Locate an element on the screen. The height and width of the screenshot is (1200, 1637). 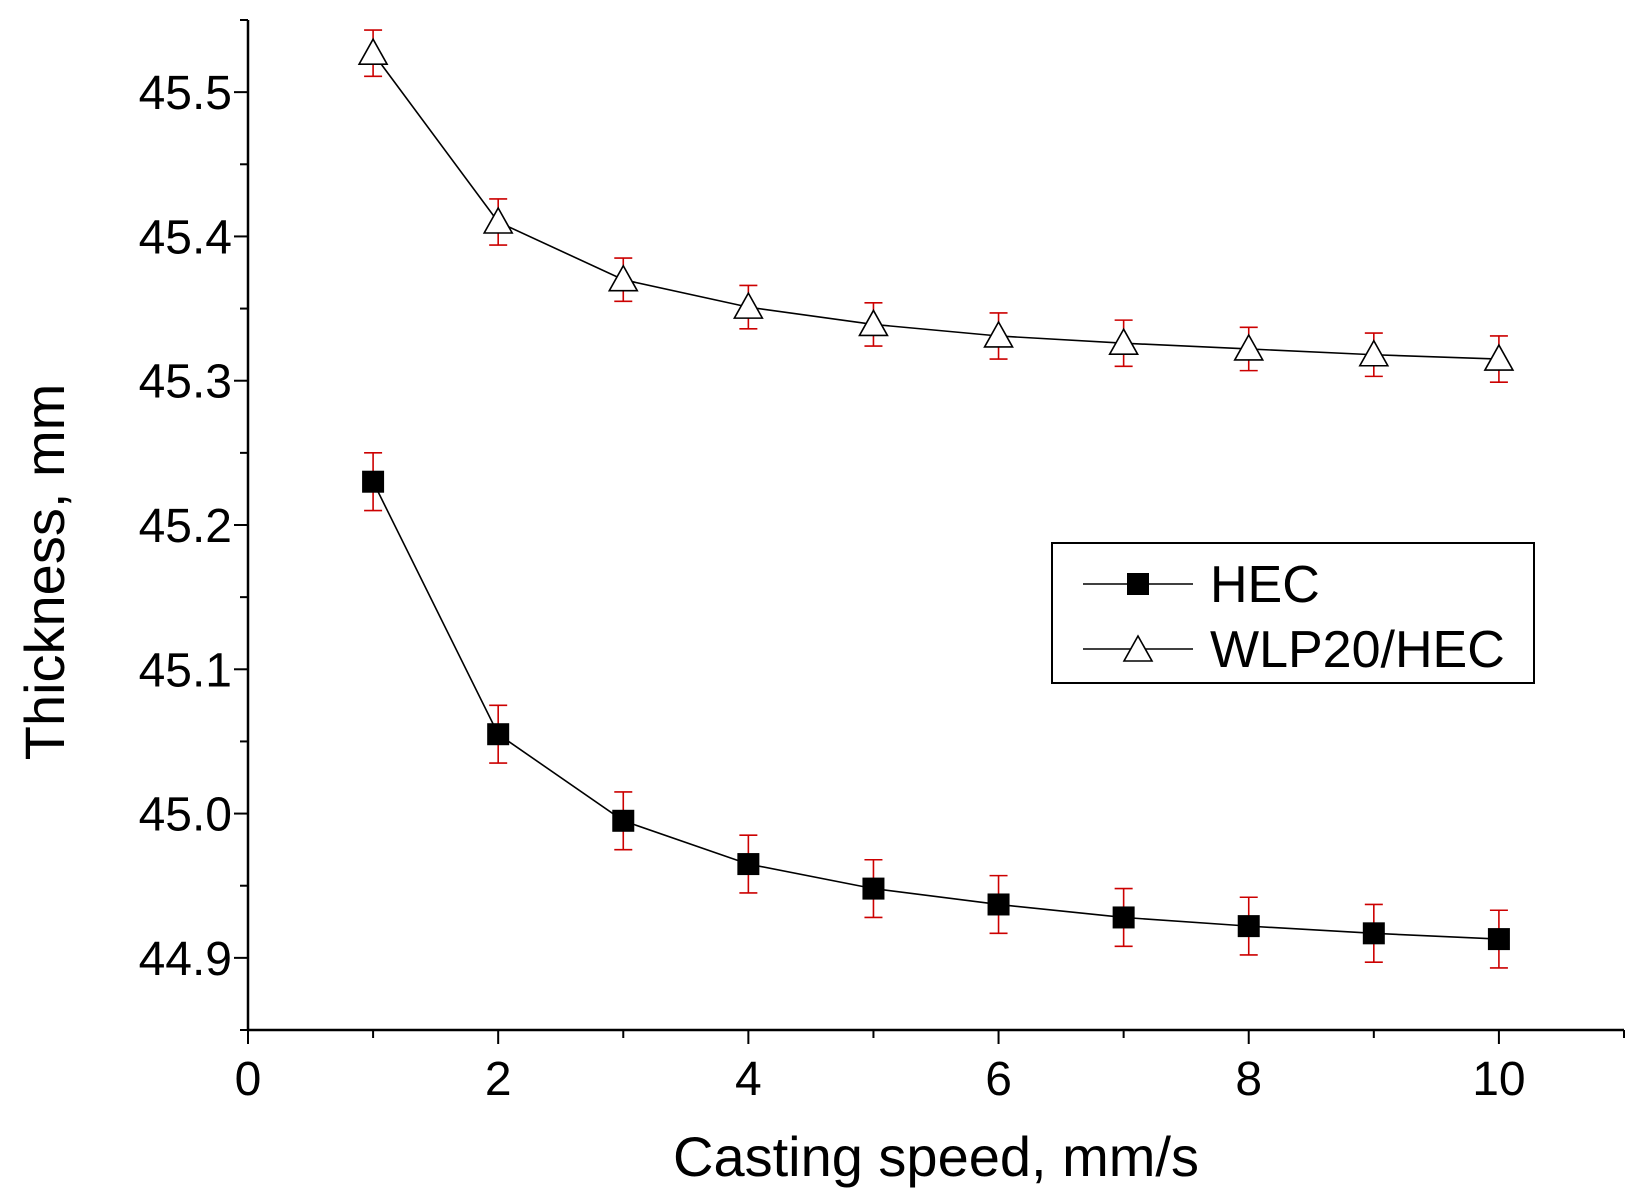
y-tick-label: 44.9 is located at coordinates (185, 959).